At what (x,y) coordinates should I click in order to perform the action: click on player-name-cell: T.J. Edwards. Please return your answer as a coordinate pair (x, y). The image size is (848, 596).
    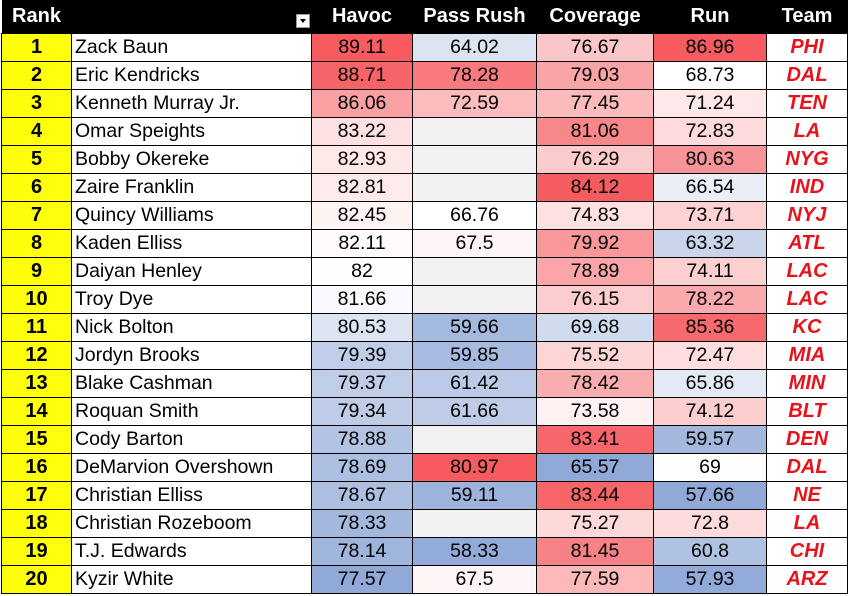
    Looking at the image, I should click on (191, 551).